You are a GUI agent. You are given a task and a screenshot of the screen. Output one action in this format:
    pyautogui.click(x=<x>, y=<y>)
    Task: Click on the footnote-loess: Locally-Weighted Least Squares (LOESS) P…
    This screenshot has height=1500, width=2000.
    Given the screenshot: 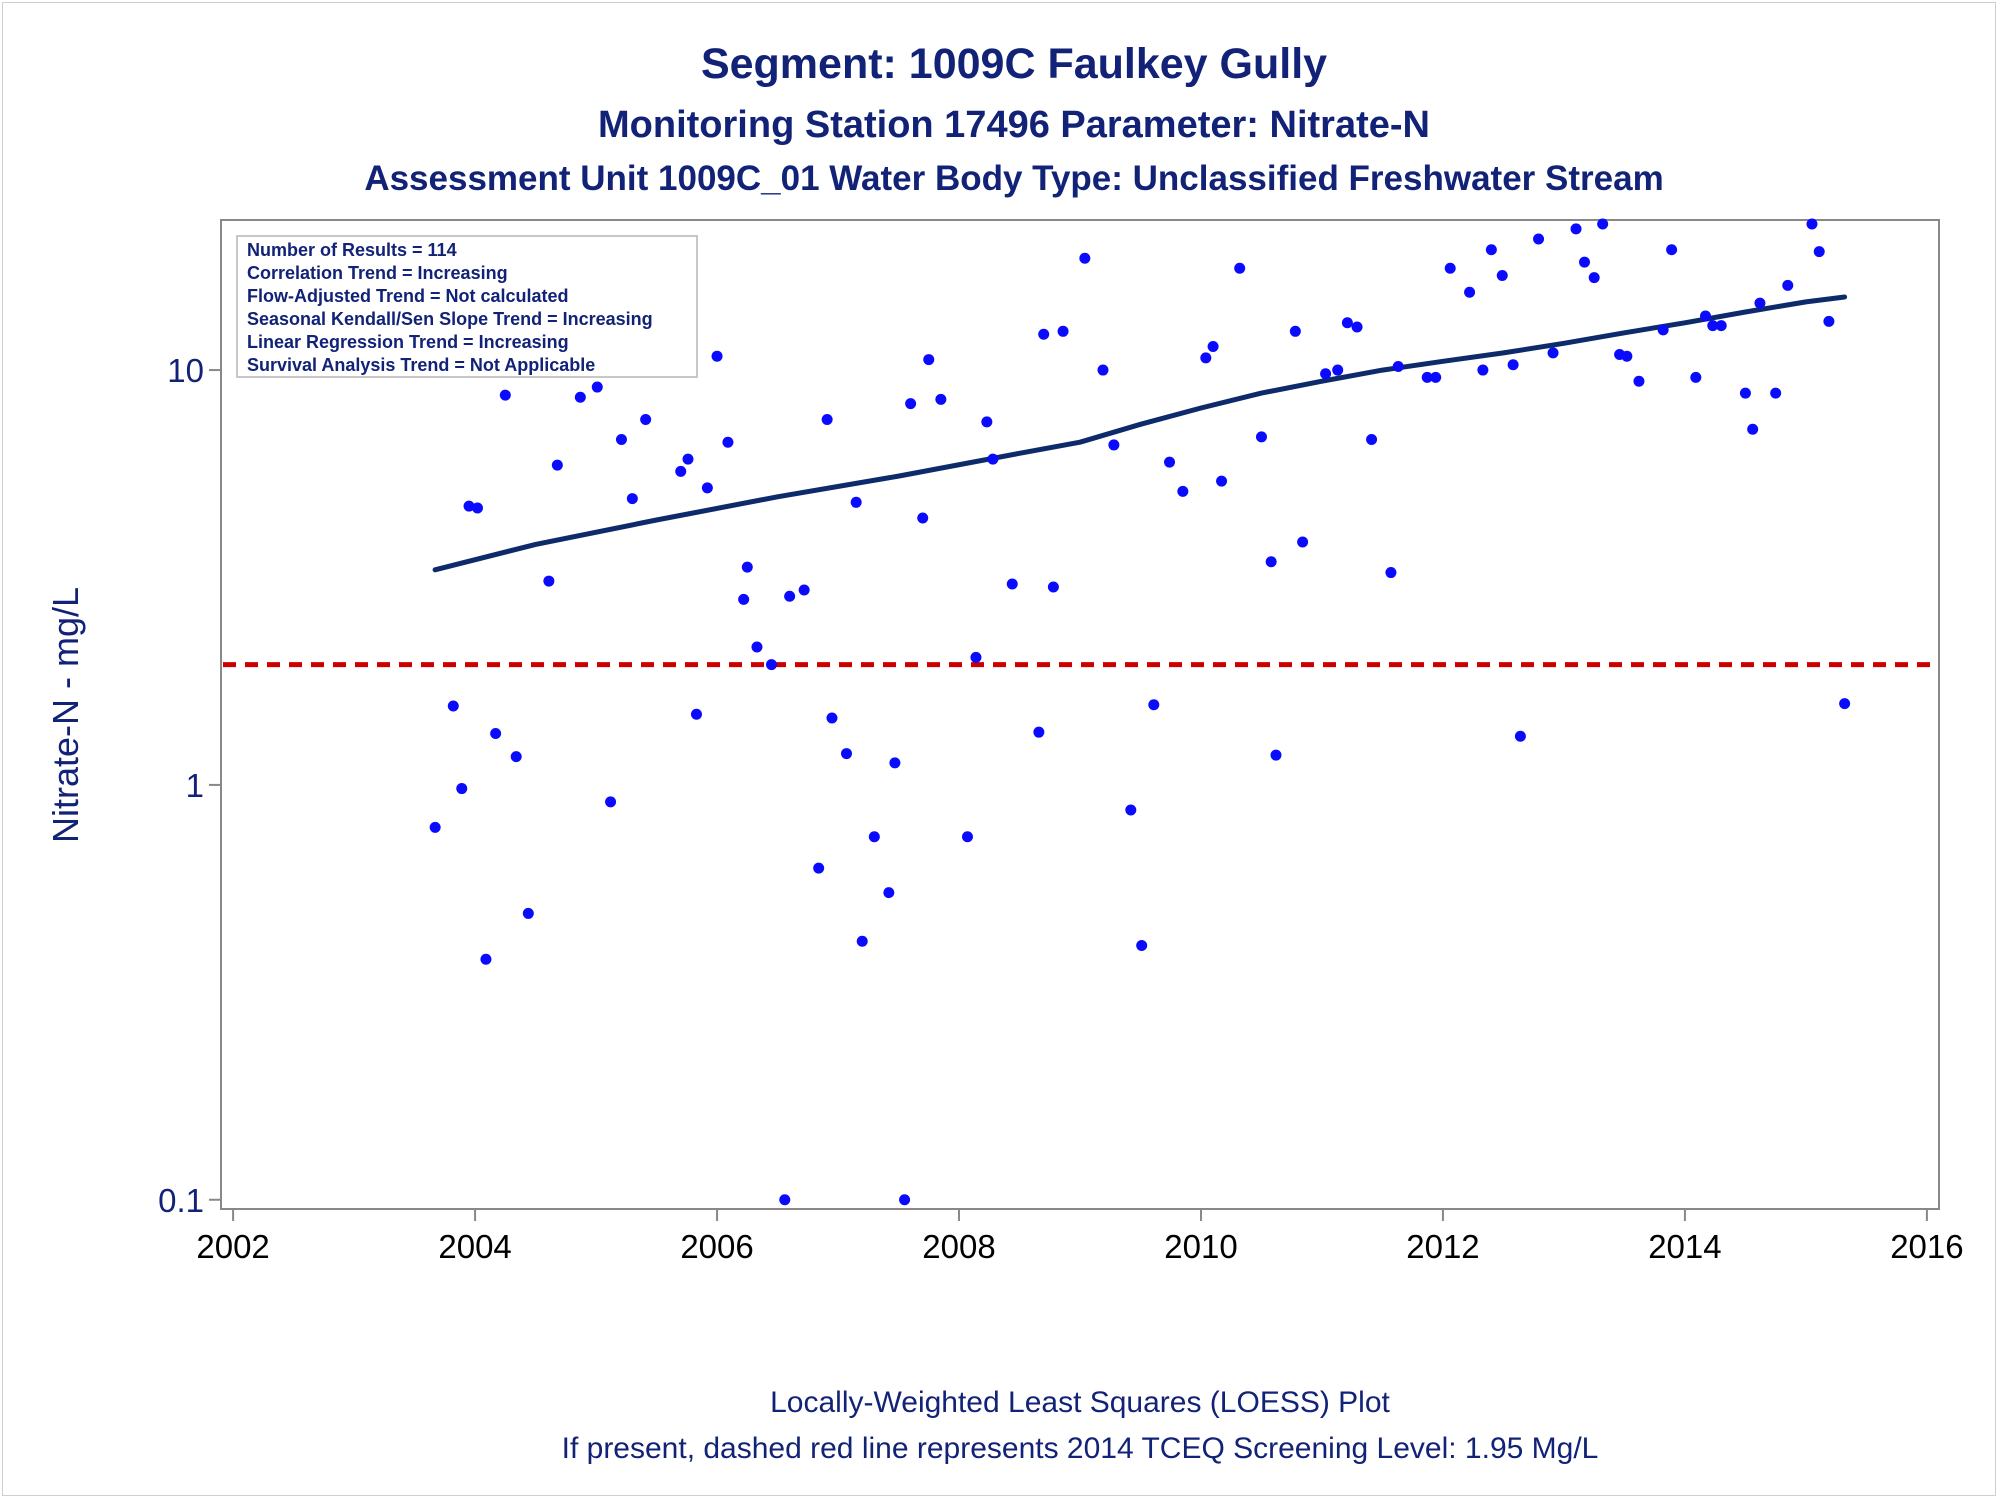 What is the action you would take?
    pyautogui.click(x=1080, y=1402)
    